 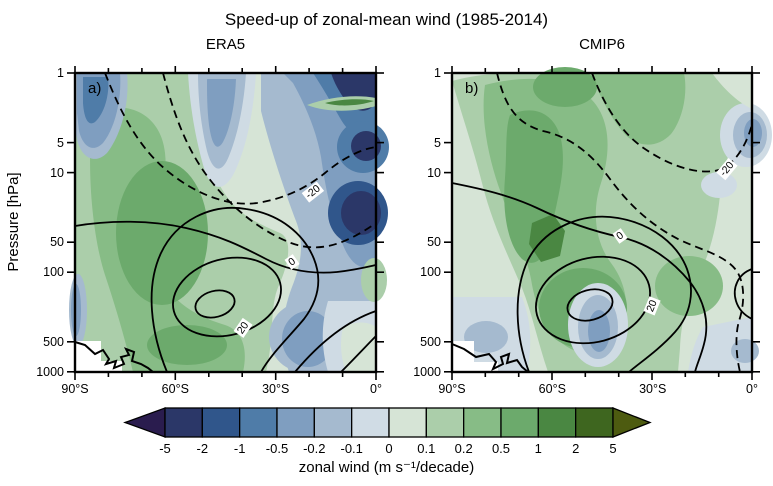 What do you see at coordinates (277, 448) in the screenshot?
I see `colorbar-tick-label: -0.5` at bounding box center [277, 448].